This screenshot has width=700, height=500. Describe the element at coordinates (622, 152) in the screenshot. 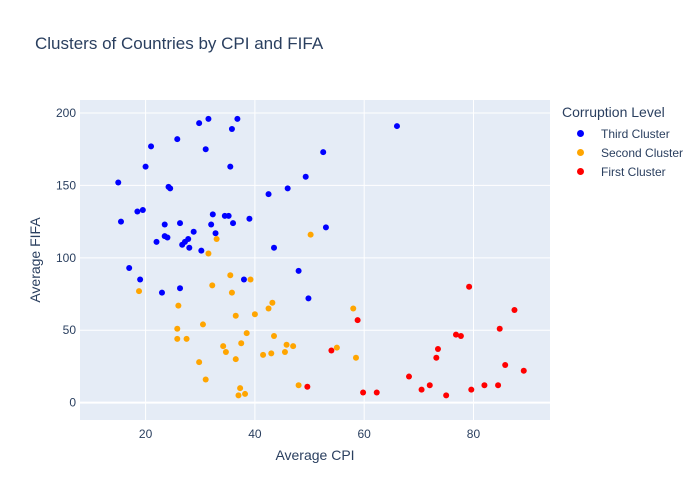

I see `legend-item-second-cluster: Second Cluster` at that location.